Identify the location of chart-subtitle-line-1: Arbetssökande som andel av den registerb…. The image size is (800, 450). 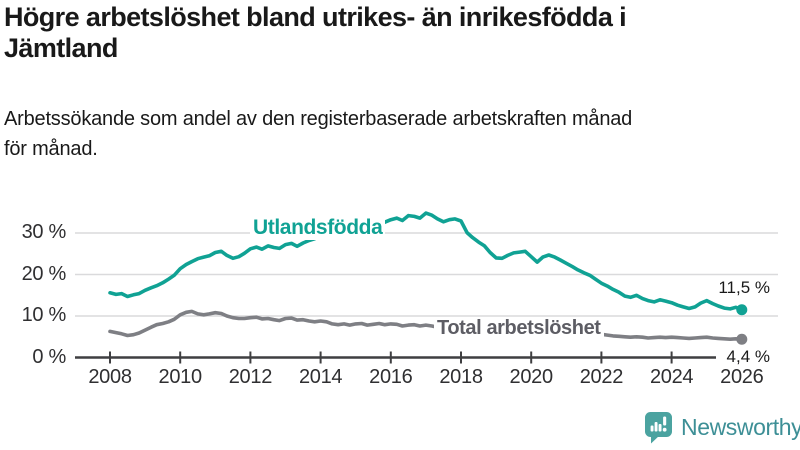
(318, 119).